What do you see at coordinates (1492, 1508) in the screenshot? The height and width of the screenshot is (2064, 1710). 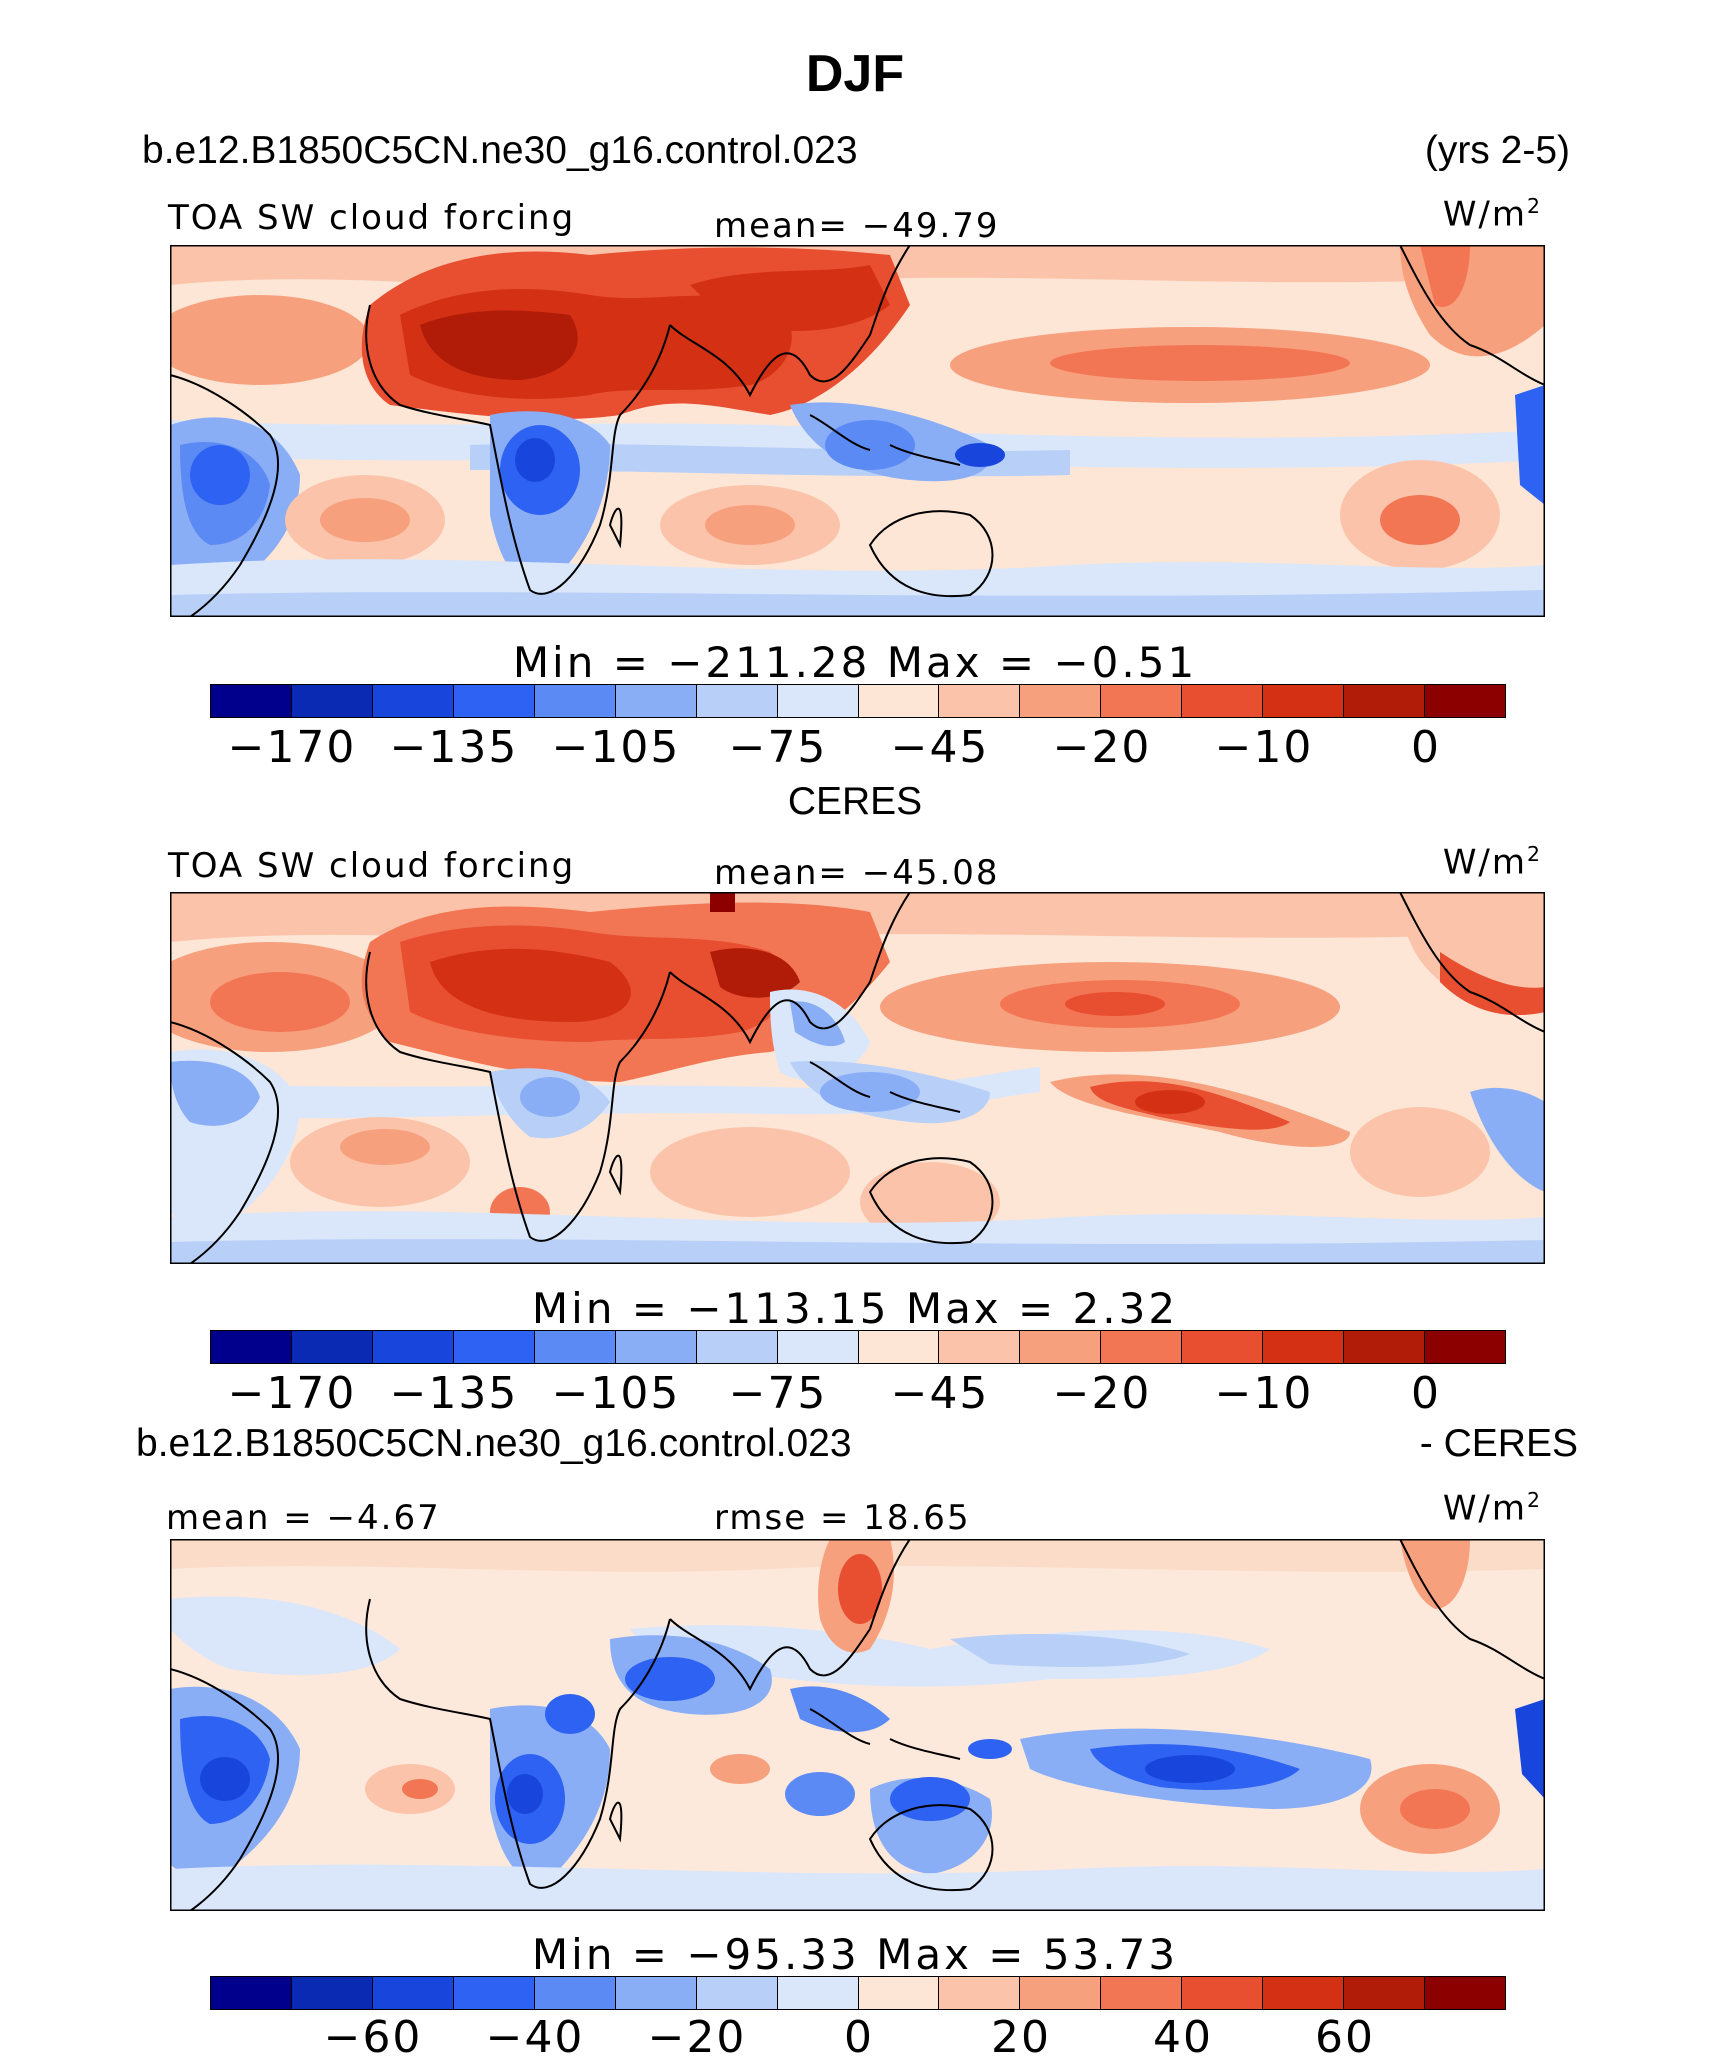 I see `panel3-units: W/m2` at bounding box center [1492, 1508].